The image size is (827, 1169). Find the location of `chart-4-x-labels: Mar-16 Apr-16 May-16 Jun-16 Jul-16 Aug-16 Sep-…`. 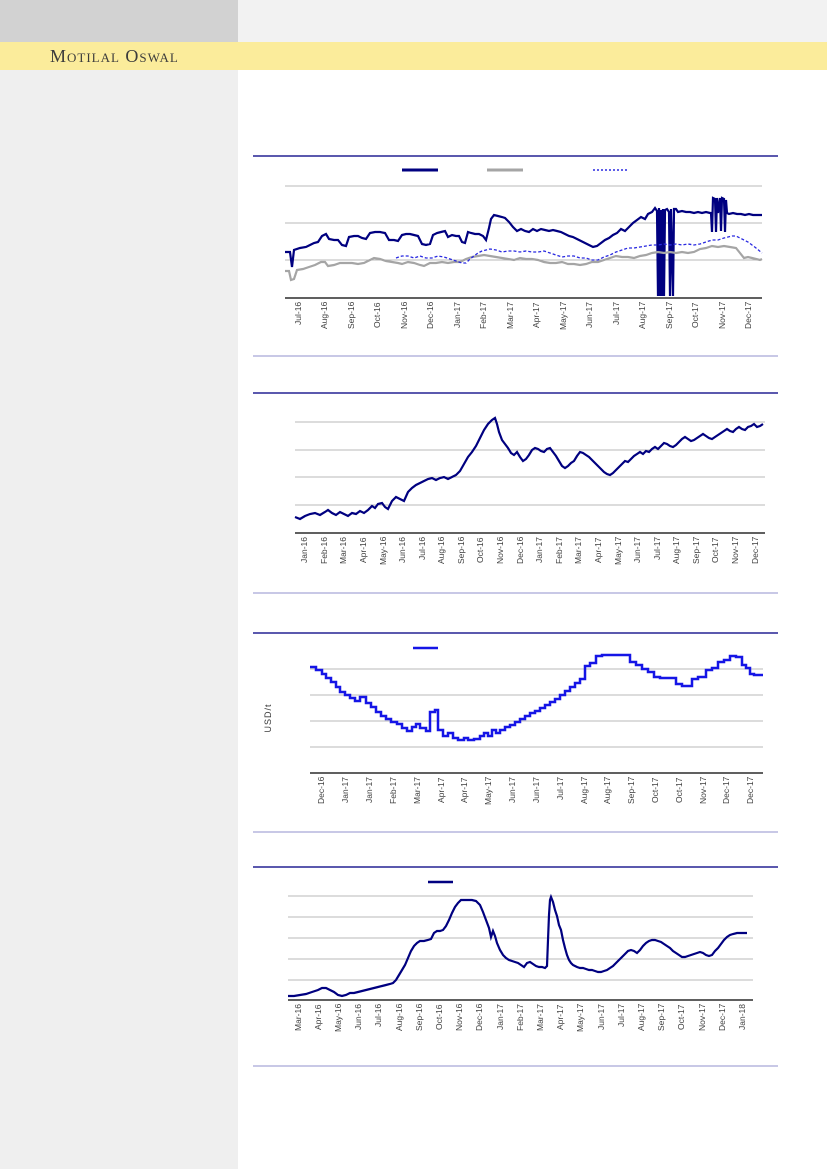

chart-4-x-labels: Mar-16 Apr-16 May-16 Jun-16 Jul-16 Aug-16 Sep-… is located at coordinates (520, 1028).